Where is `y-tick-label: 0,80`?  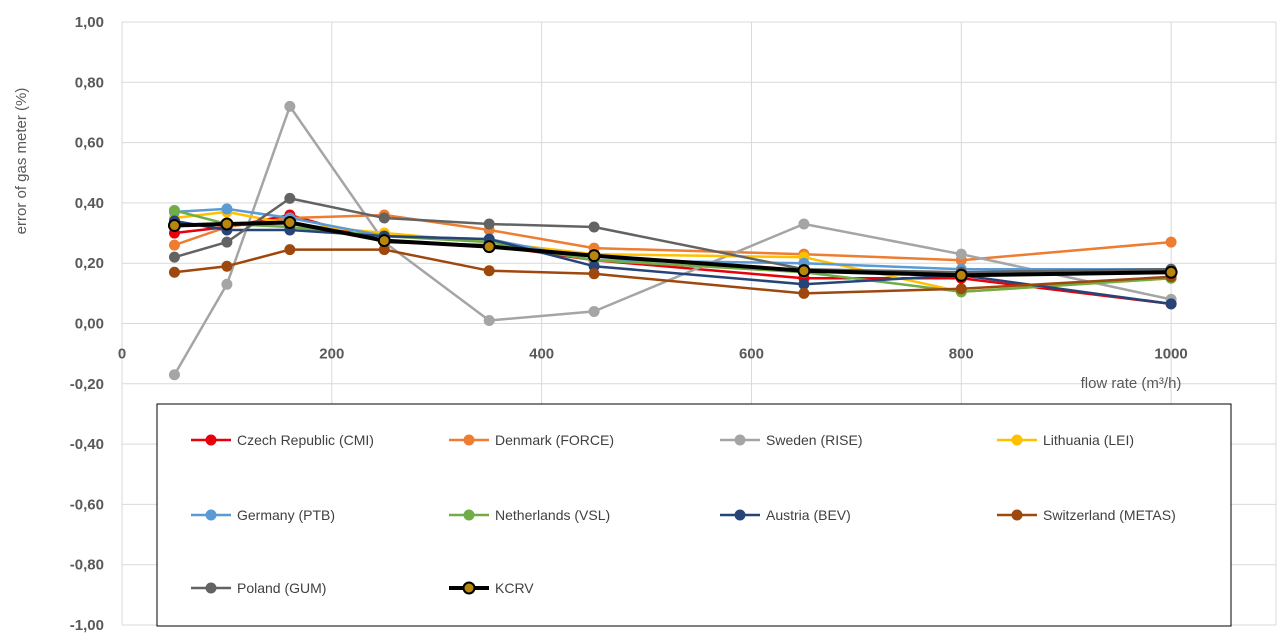 y-tick-label: 0,80 is located at coordinates (89, 82).